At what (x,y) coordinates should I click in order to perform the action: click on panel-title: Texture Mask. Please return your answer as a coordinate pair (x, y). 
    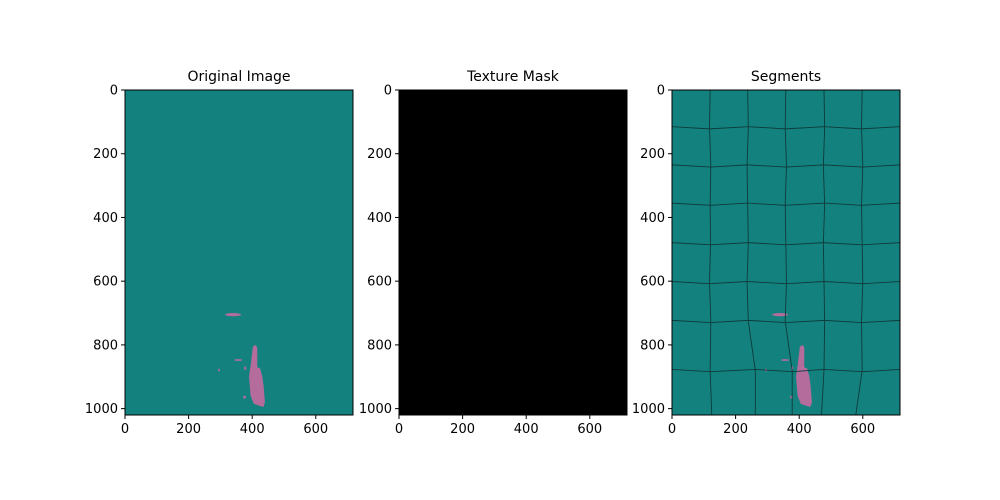
    Looking at the image, I should click on (513, 77).